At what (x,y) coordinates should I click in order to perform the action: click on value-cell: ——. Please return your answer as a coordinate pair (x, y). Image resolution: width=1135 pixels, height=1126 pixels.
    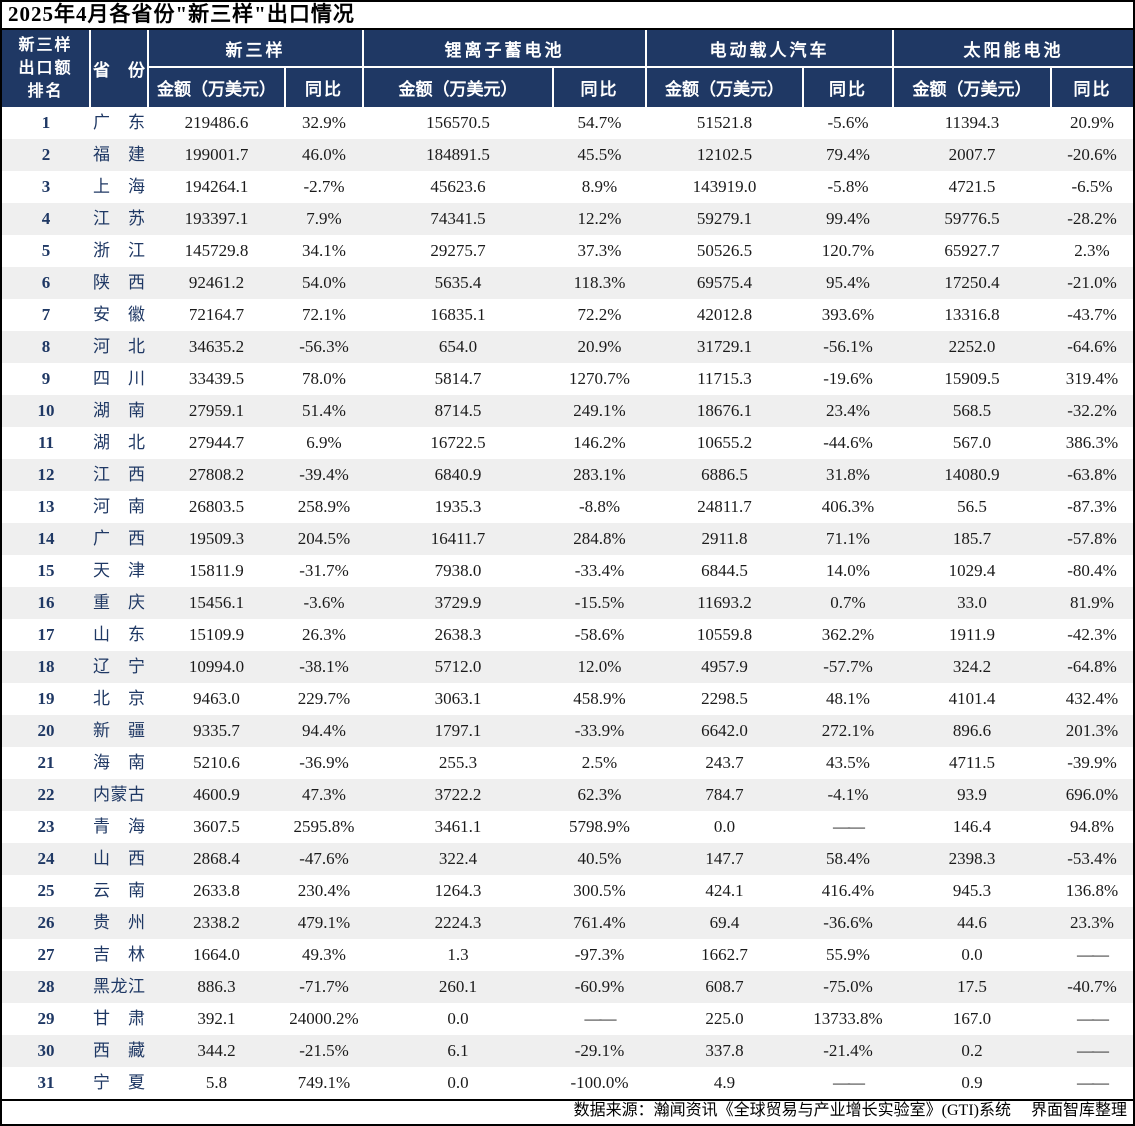
    Looking at the image, I should click on (849, 826).